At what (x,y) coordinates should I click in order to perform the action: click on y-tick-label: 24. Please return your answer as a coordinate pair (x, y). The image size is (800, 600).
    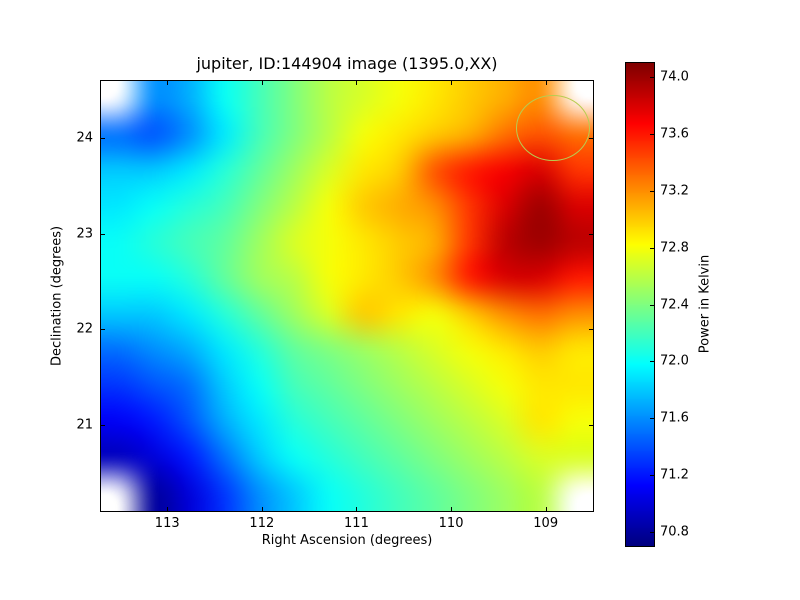
    Looking at the image, I should click on (84, 138).